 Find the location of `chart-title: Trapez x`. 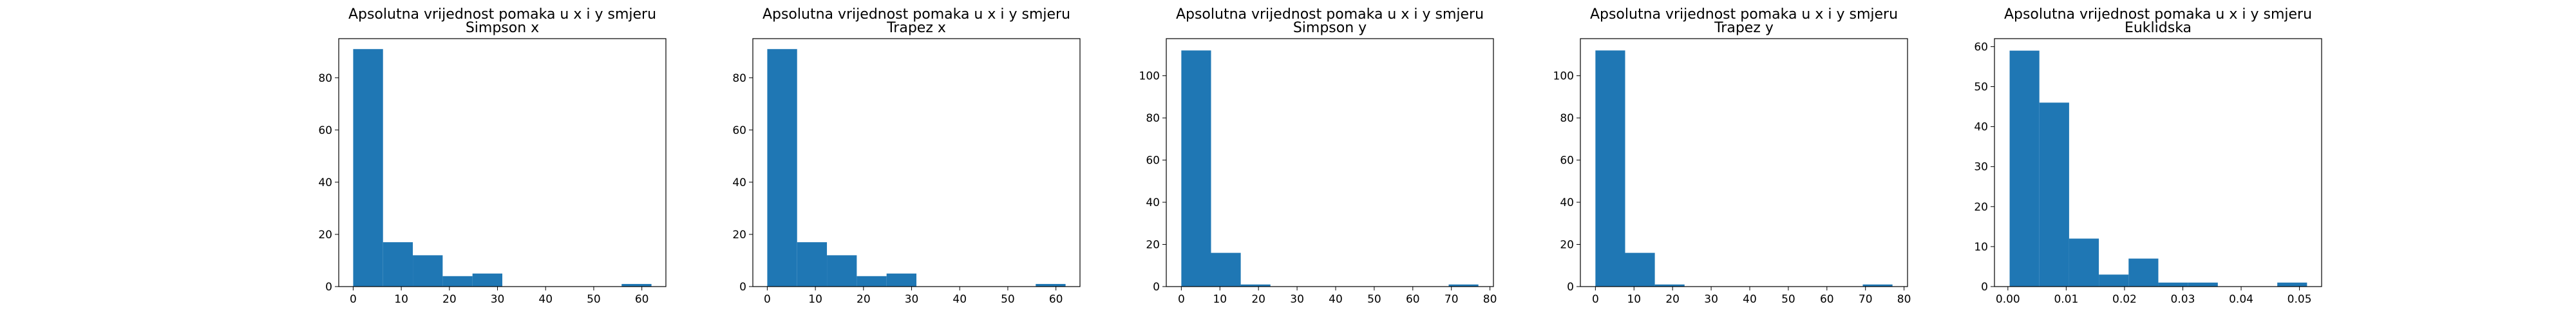

chart-title: Trapez x is located at coordinates (916, 28).